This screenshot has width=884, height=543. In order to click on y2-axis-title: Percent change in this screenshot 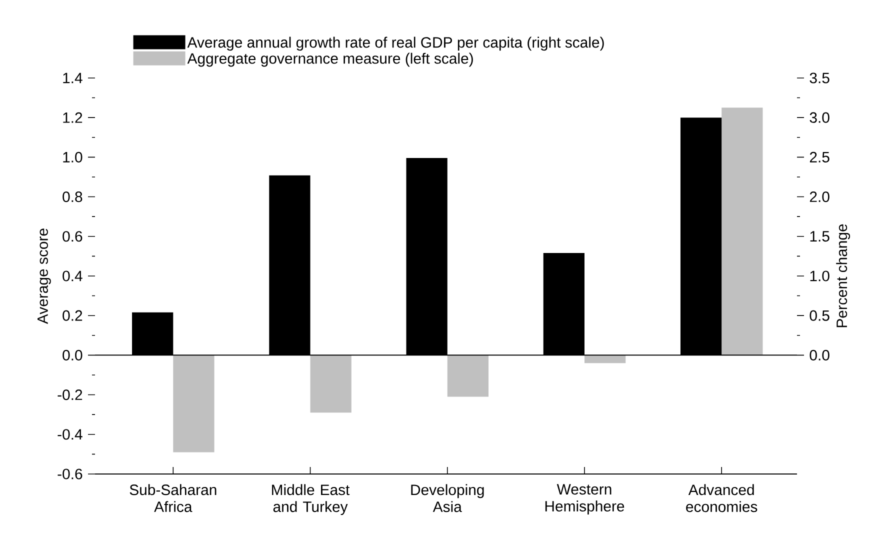, I will do `click(843, 276)`.